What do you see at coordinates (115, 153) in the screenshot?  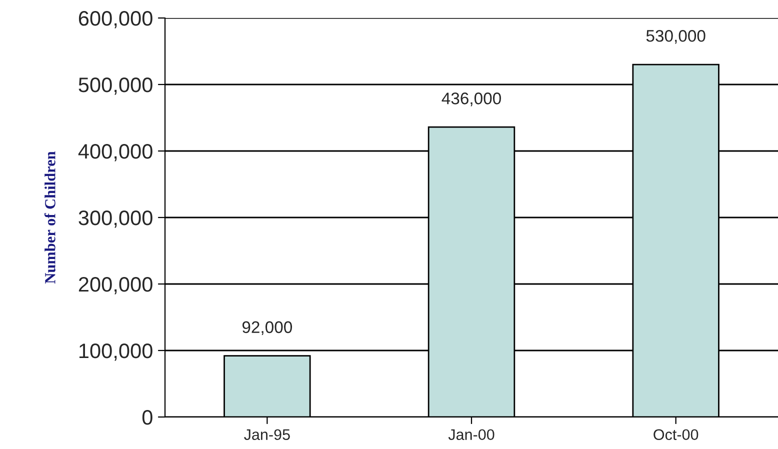 I see `y-tick-label: 400,000` at bounding box center [115, 153].